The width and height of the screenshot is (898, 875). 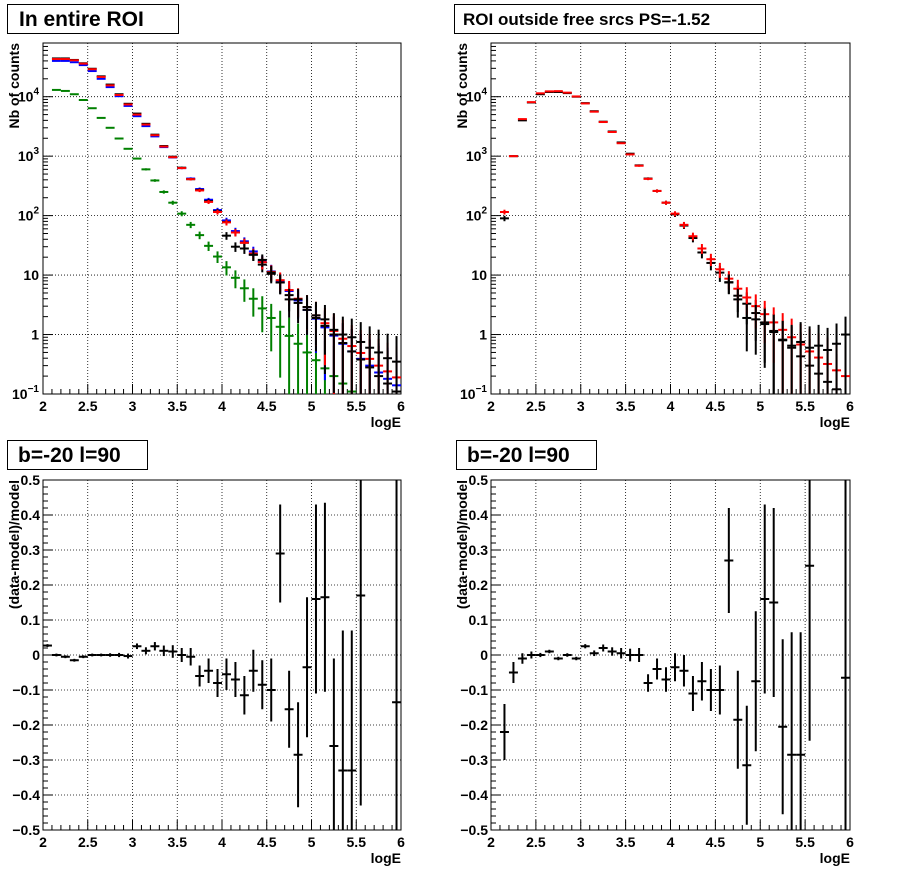 I want to click on pad-title-roi-outside: ROI outside free srcs PS=-1.52, so click(x=610, y=19).